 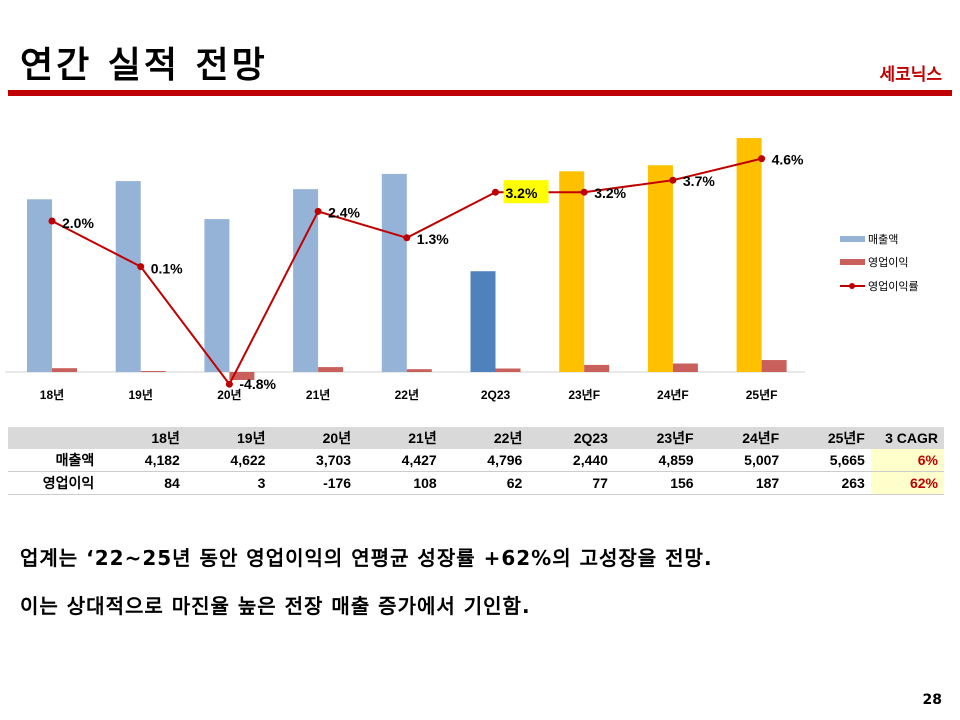 I want to click on table-row: 영업이익 84 3 -176 108 62 77 156 187 263 62%, so click(x=476, y=483).